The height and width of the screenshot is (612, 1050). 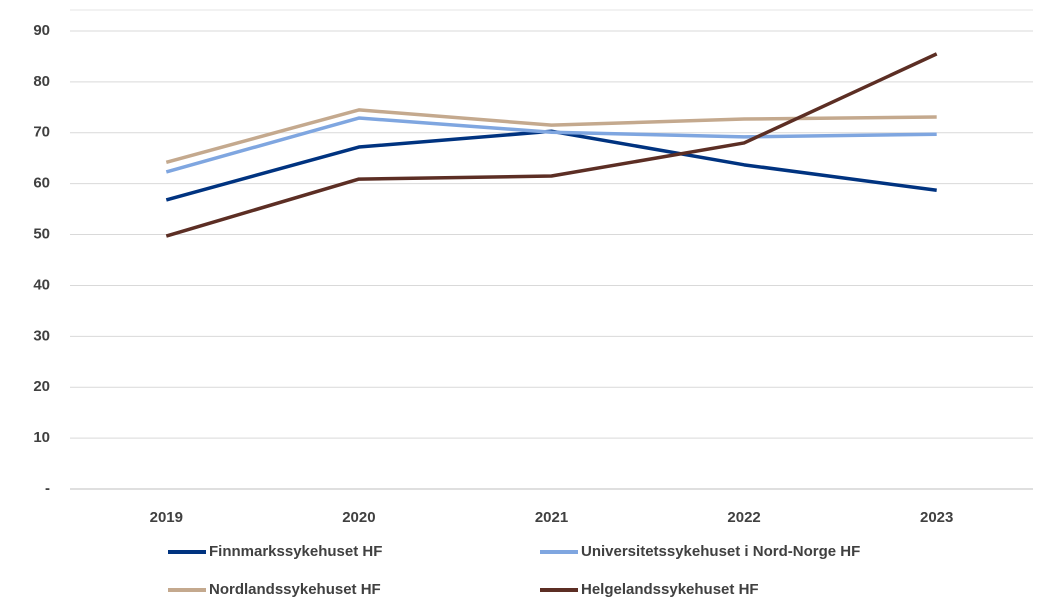 What do you see at coordinates (47, 488) in the screenshot?
I see `y-tick-label: -` at bounding box center [47, 488].